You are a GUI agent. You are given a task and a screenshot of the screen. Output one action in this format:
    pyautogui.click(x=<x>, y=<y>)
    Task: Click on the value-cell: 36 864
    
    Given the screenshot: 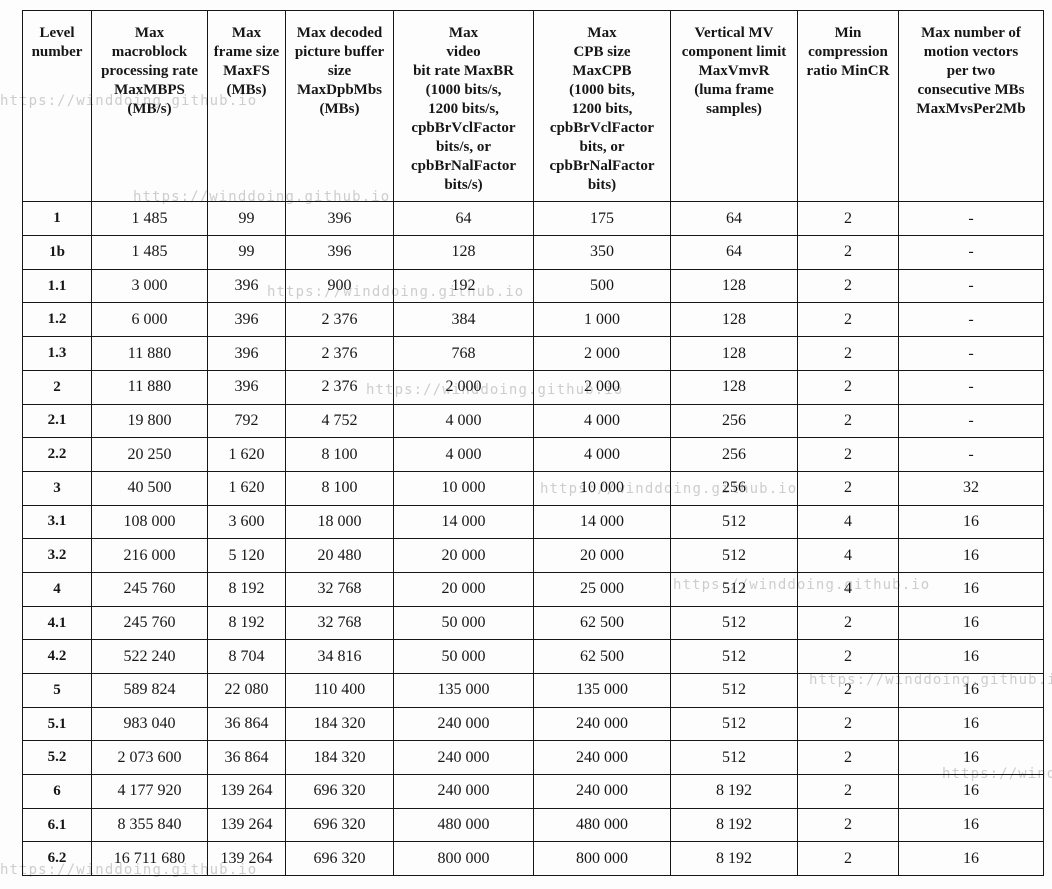 What is the action you would take?
    pyautogui.click(x=246, y=724)
    